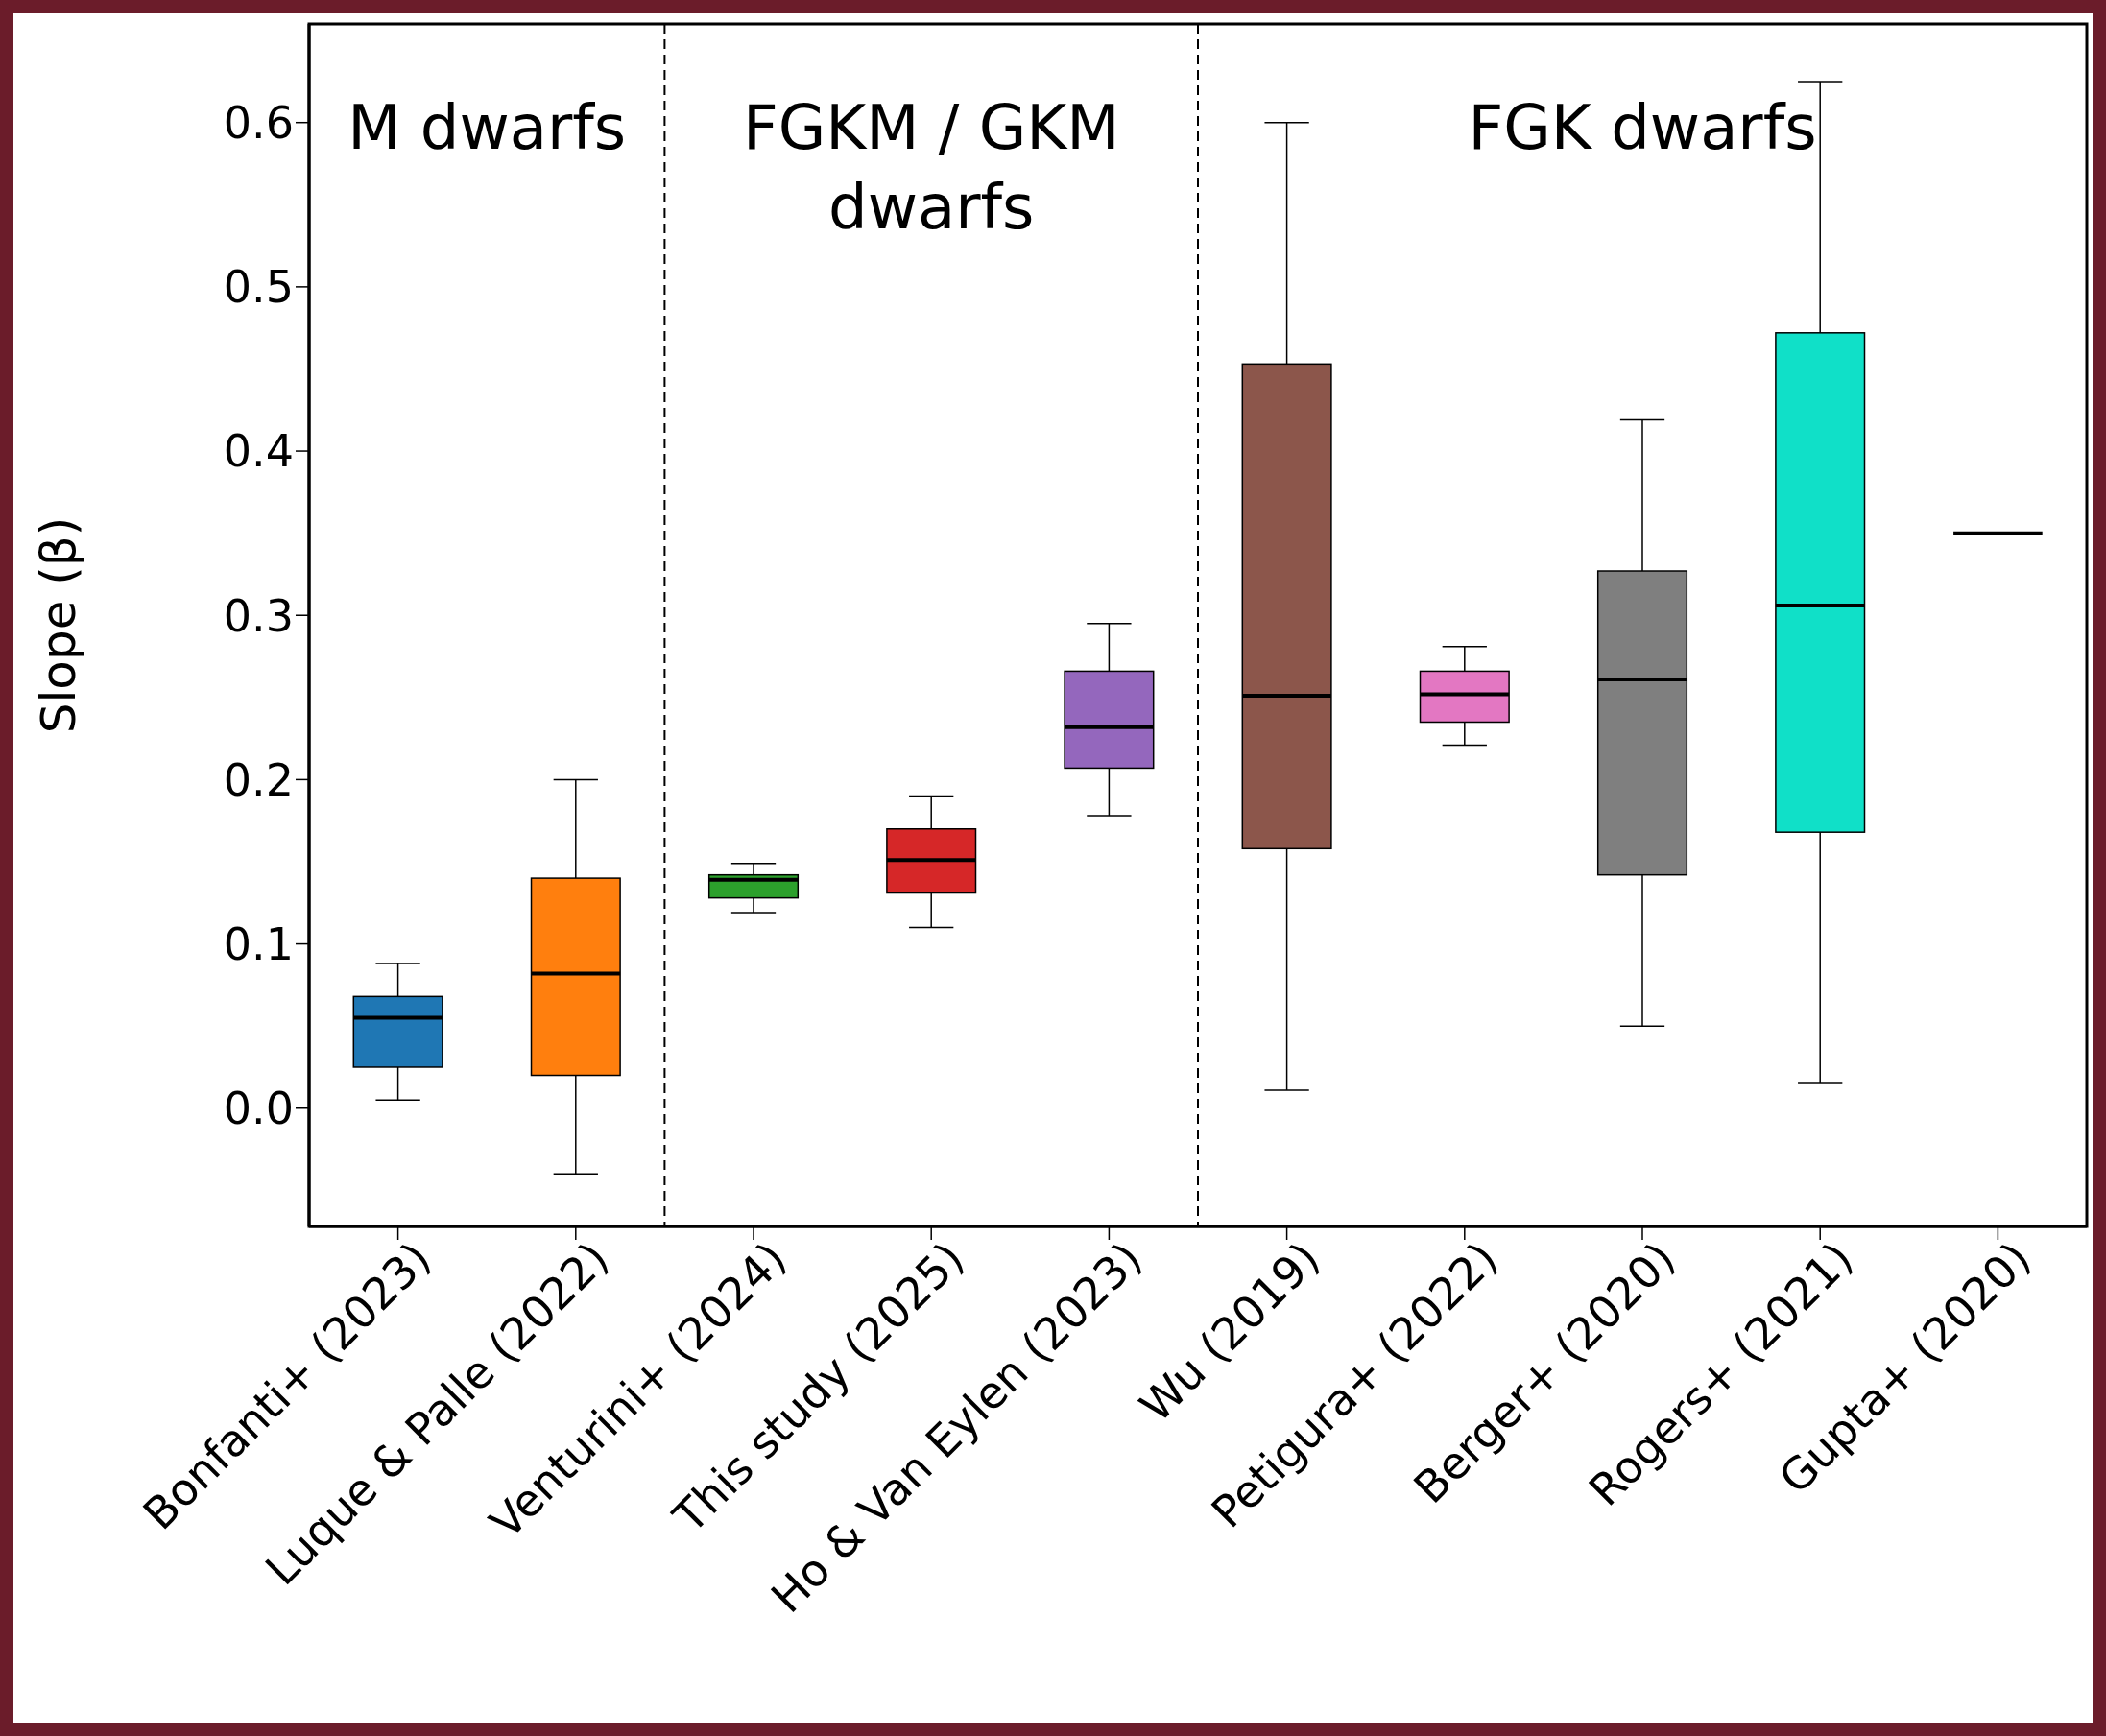 This screenshot has height=1736, width=2106. What do you see at coordinates (1643, 127) in the screenshot?
I see `annotation: FGK dwarfs` at bounding box center [1643, 127].